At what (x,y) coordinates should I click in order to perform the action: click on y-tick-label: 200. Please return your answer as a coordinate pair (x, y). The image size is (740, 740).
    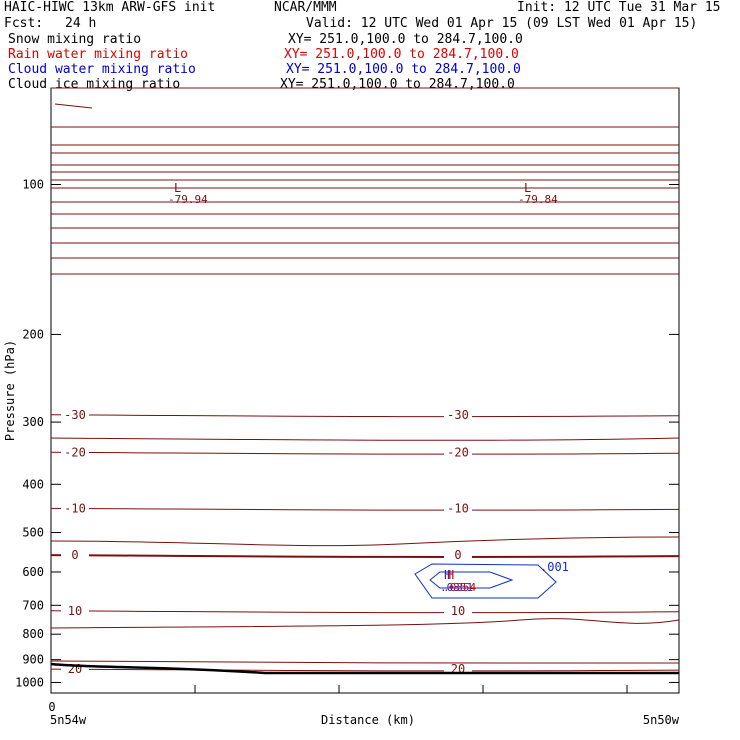
    Looking at the image, I should click on (33, 334).